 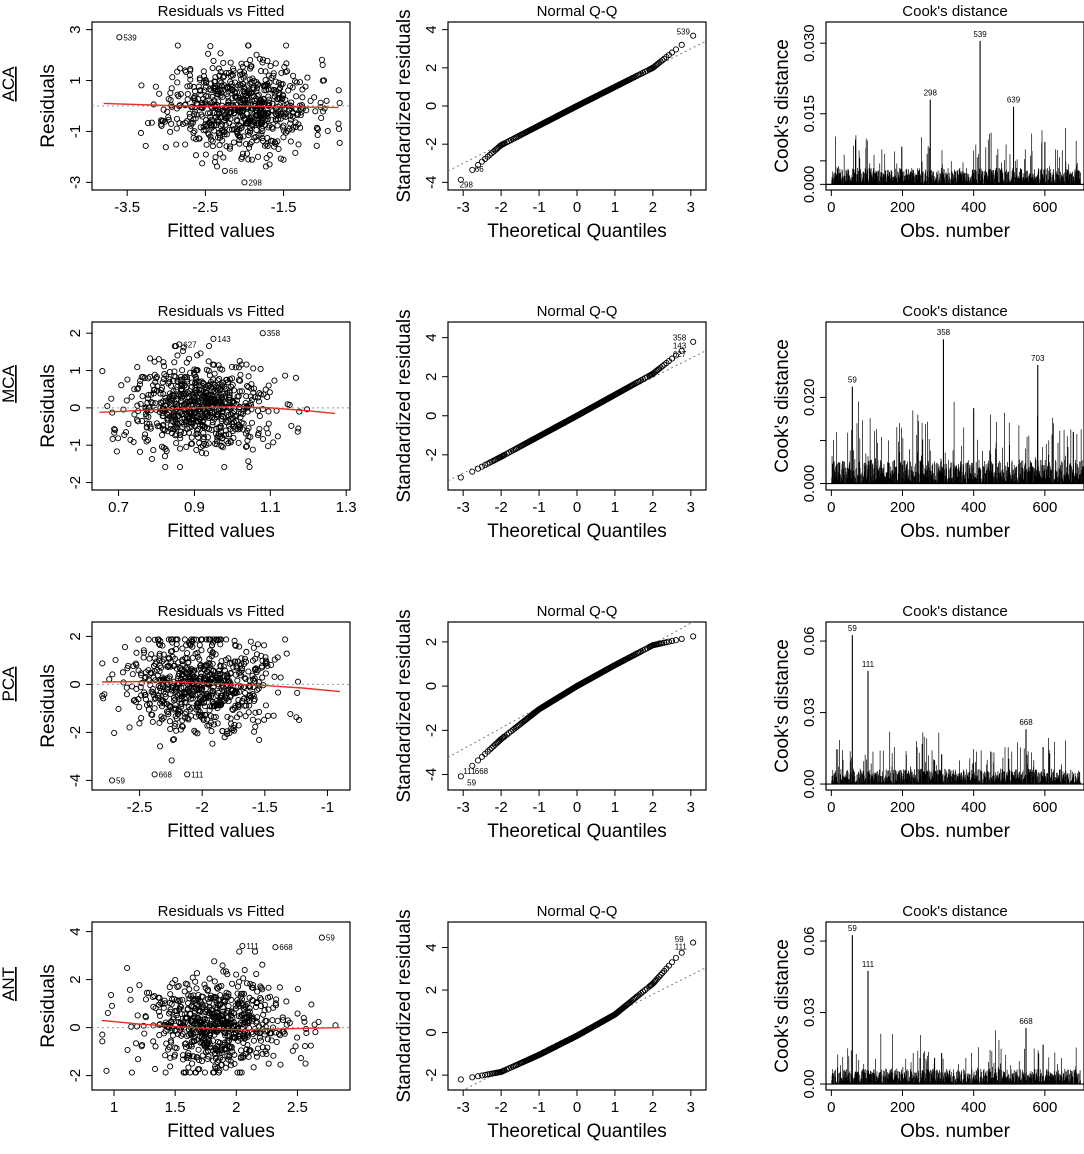 What do you see at coordinates (782, 706) in the screenshot?
I see `y-axis-label: Cook's distance` at bounding box center [782, 706].